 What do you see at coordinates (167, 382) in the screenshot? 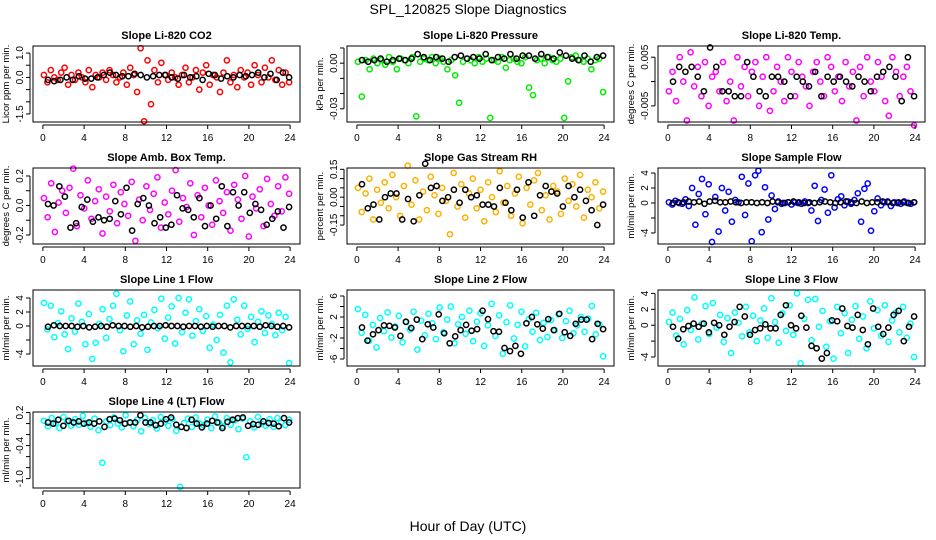
I see `x-tick-label: 12` at bounding box center [167, 382].